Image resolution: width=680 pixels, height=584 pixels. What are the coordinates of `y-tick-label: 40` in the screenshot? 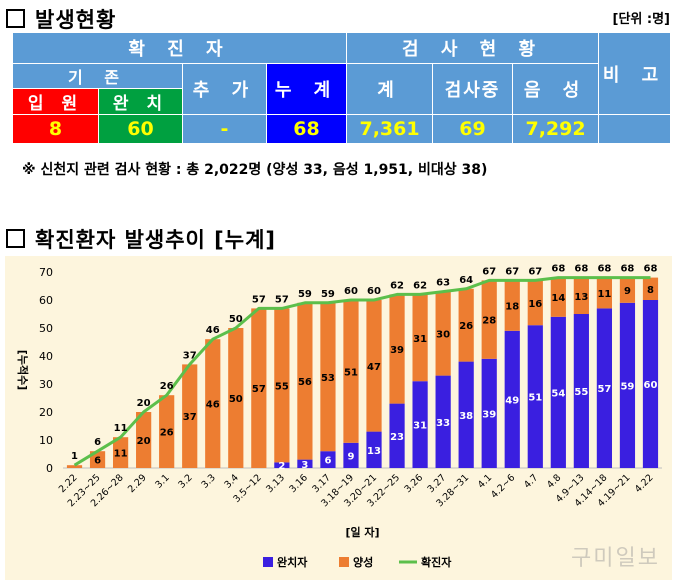 It's located at (46, 356).